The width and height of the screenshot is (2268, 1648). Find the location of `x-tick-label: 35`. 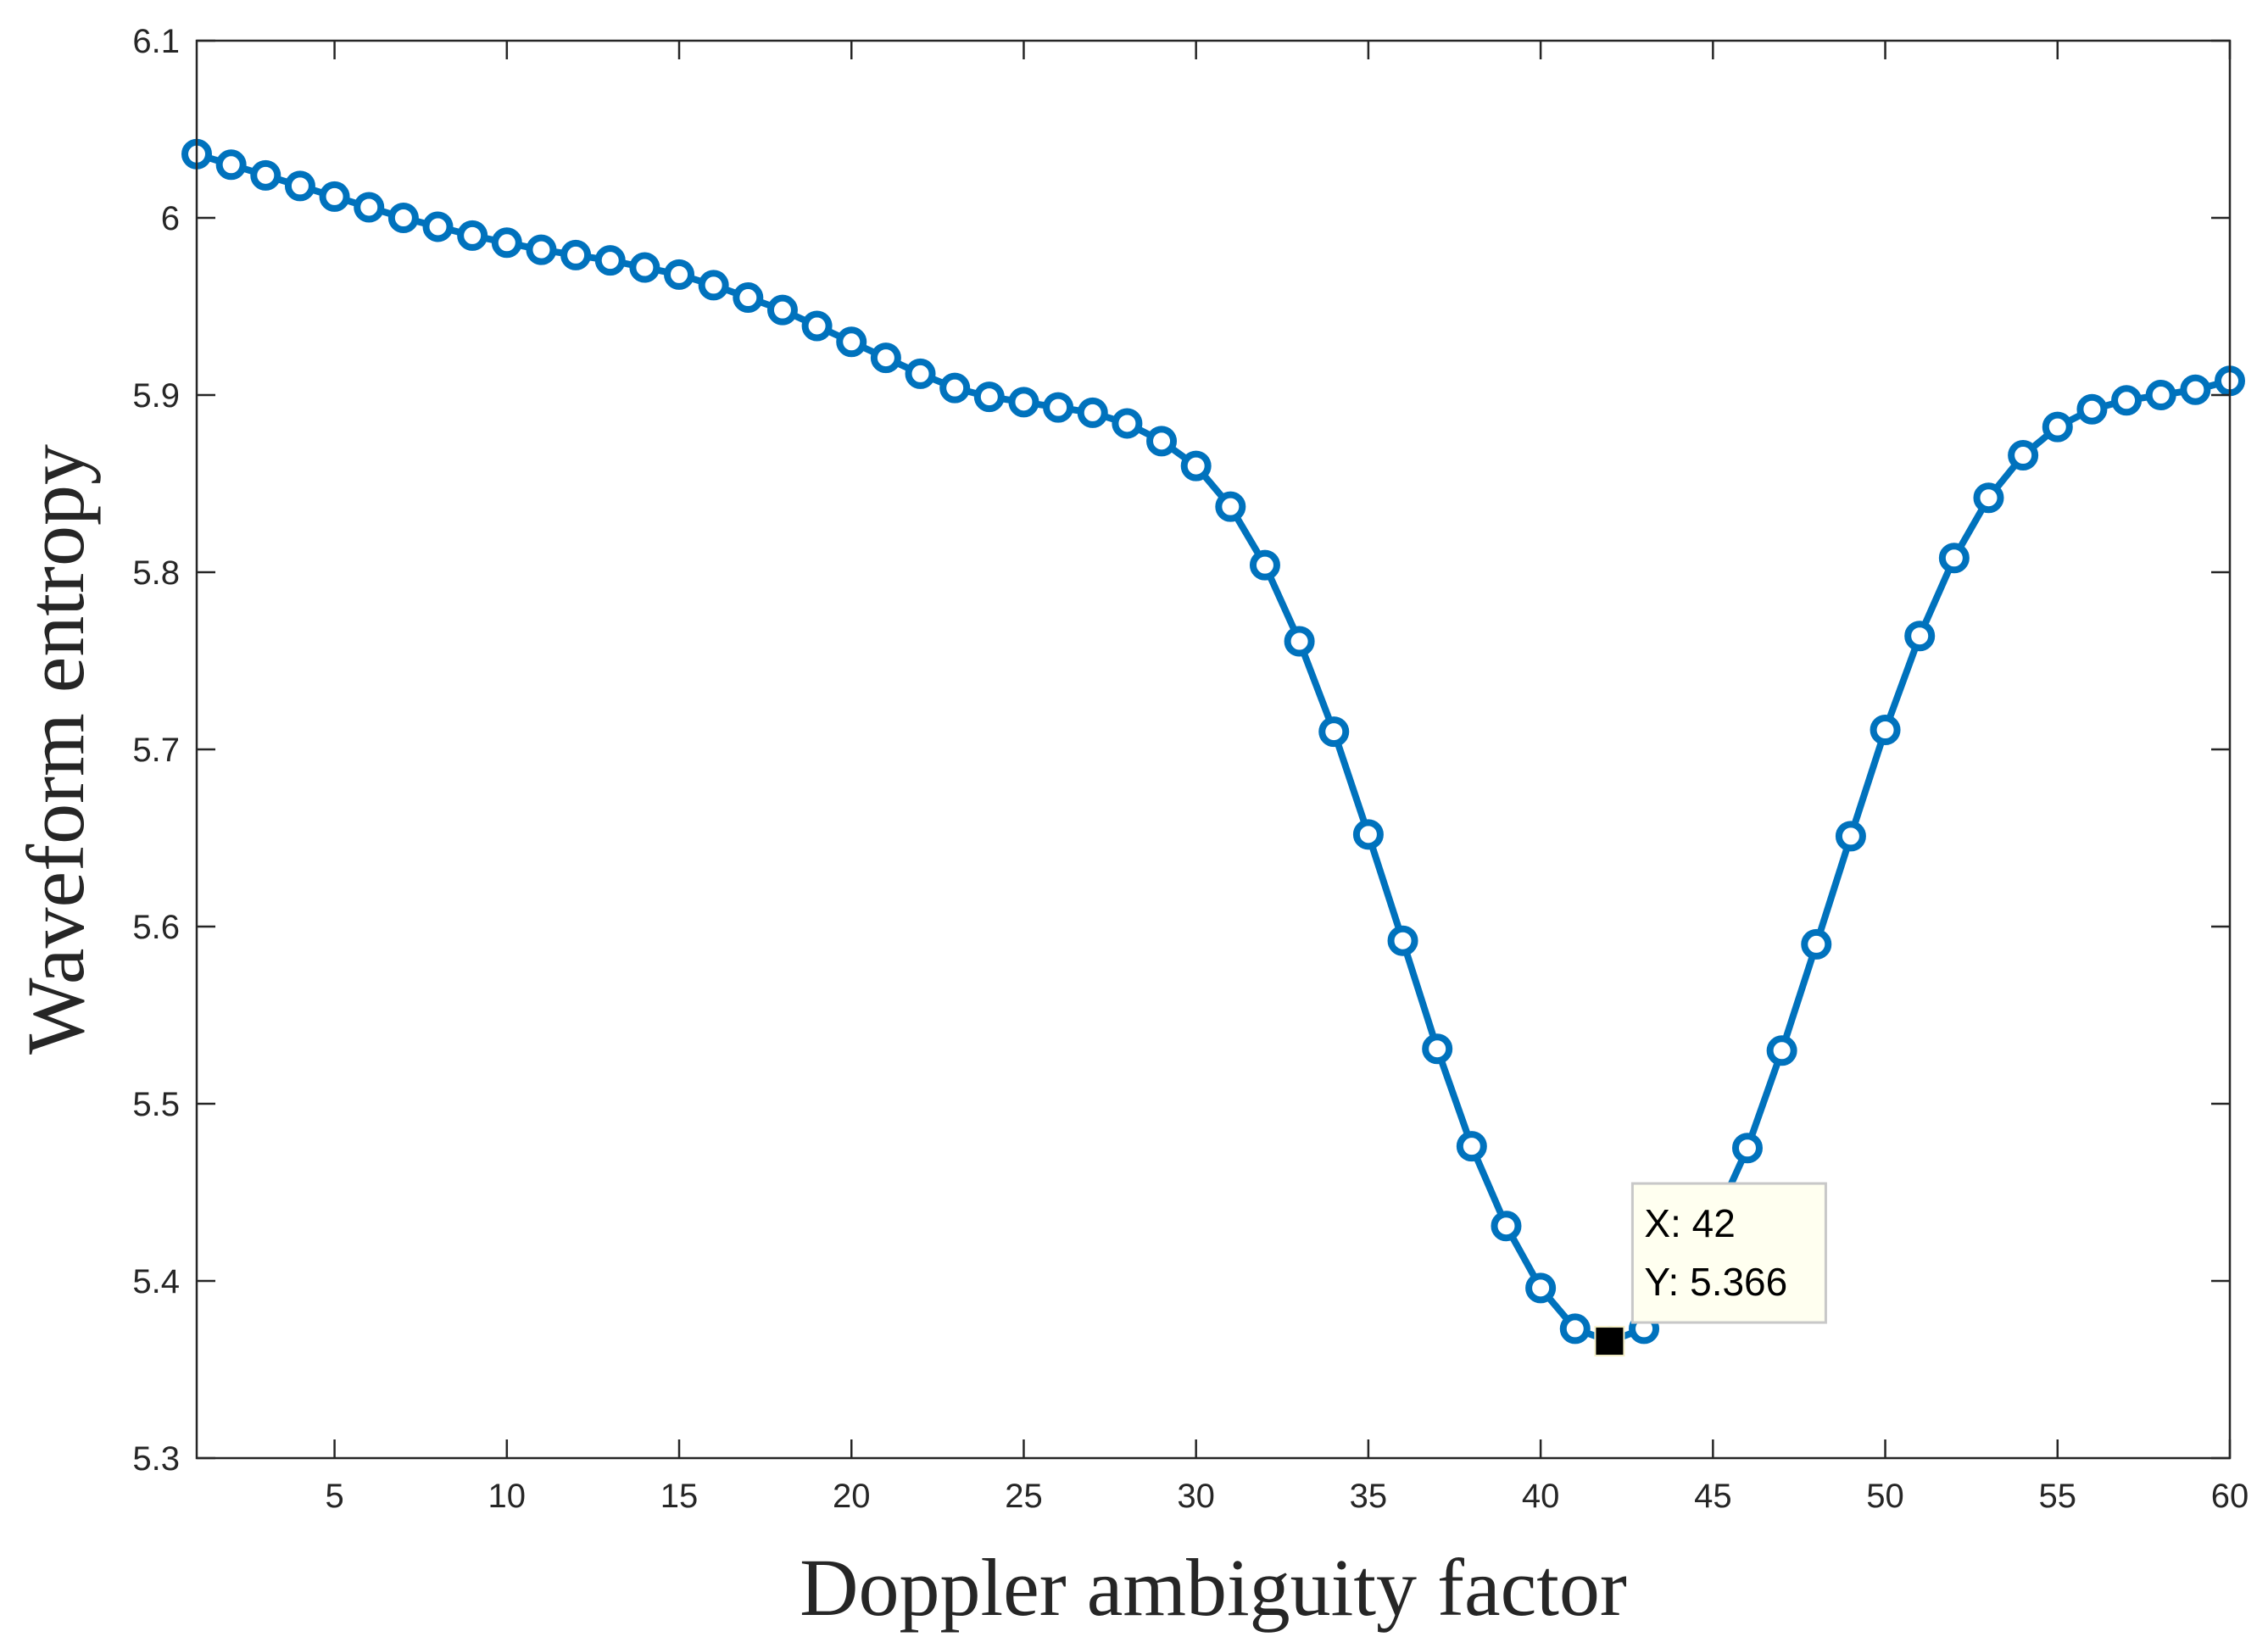

x-tick-label: 35 is located at coordinates (1369, 1496).